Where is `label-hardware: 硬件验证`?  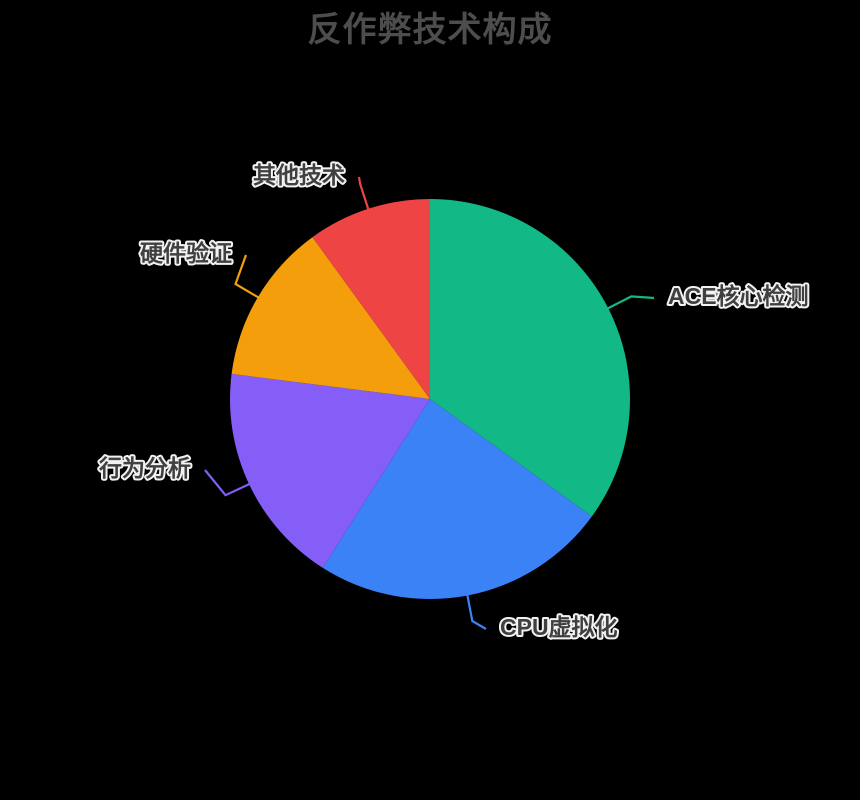
label-hardware: 硬件验证 is located at coordinates (186, 253).